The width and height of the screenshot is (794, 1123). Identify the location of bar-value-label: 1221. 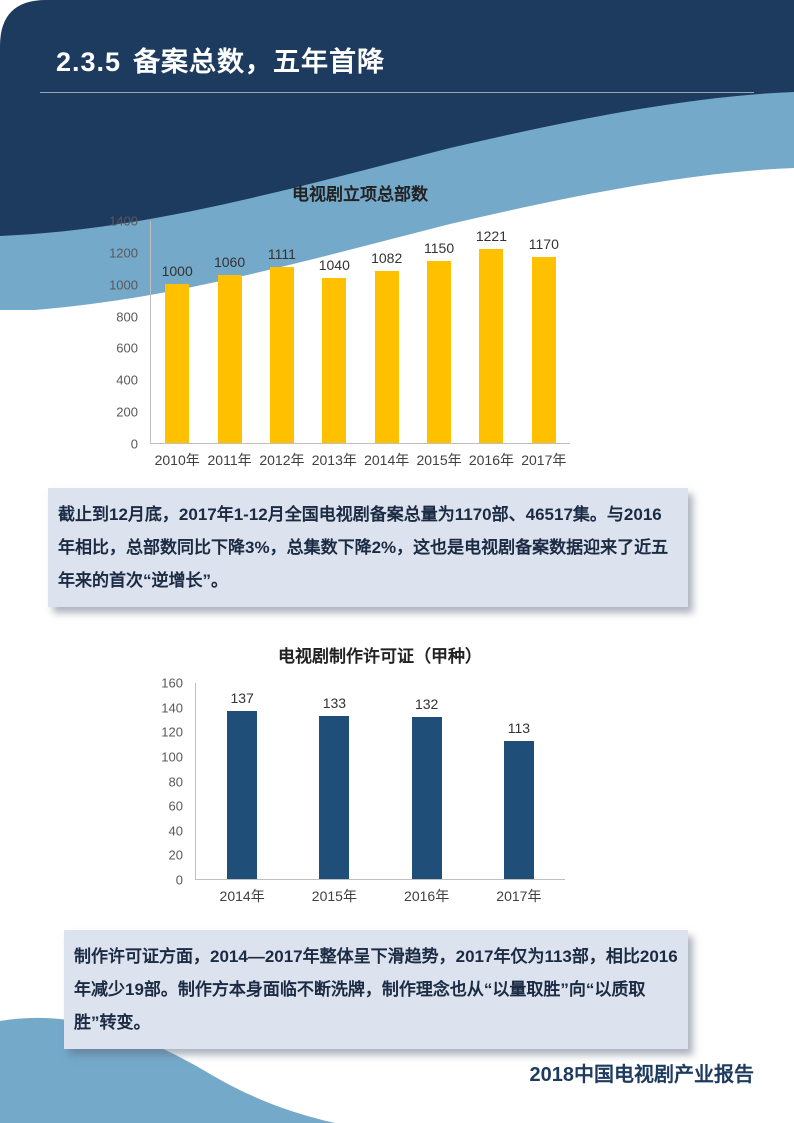
(491, 236).